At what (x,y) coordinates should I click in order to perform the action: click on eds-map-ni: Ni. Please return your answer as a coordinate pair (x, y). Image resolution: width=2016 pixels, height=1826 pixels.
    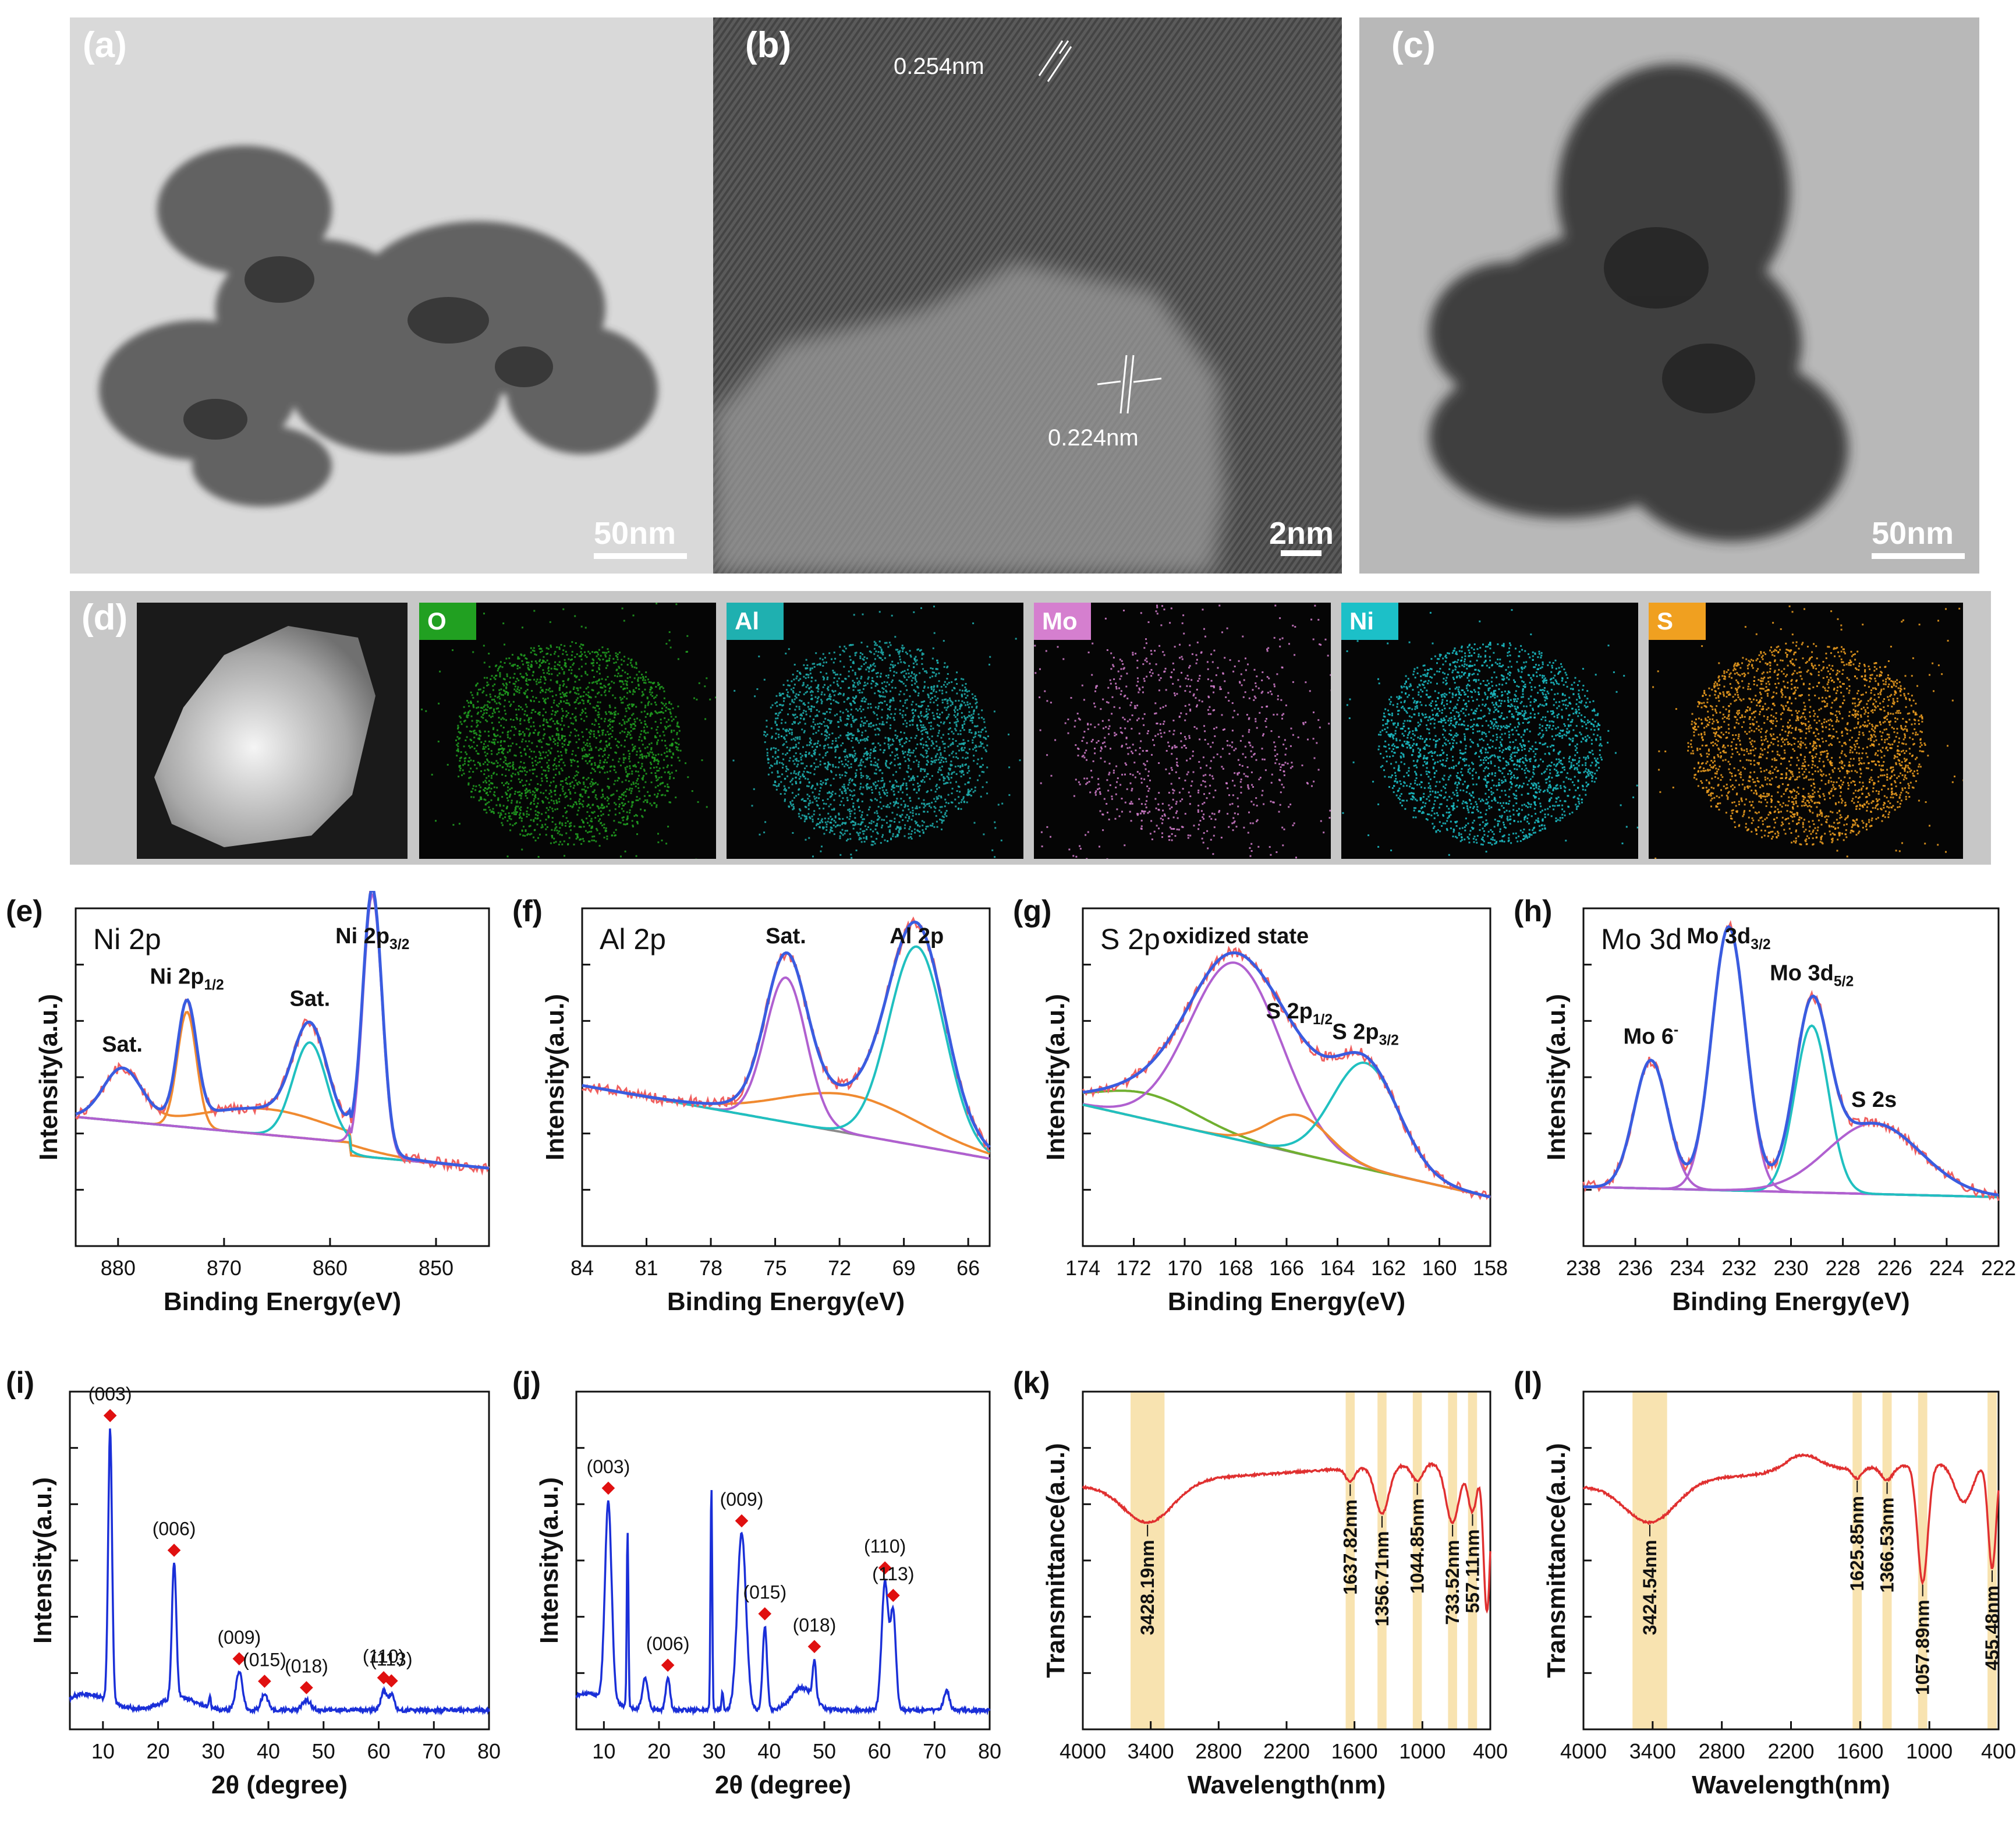
    Looking at the image, I should click on (1489, 731).